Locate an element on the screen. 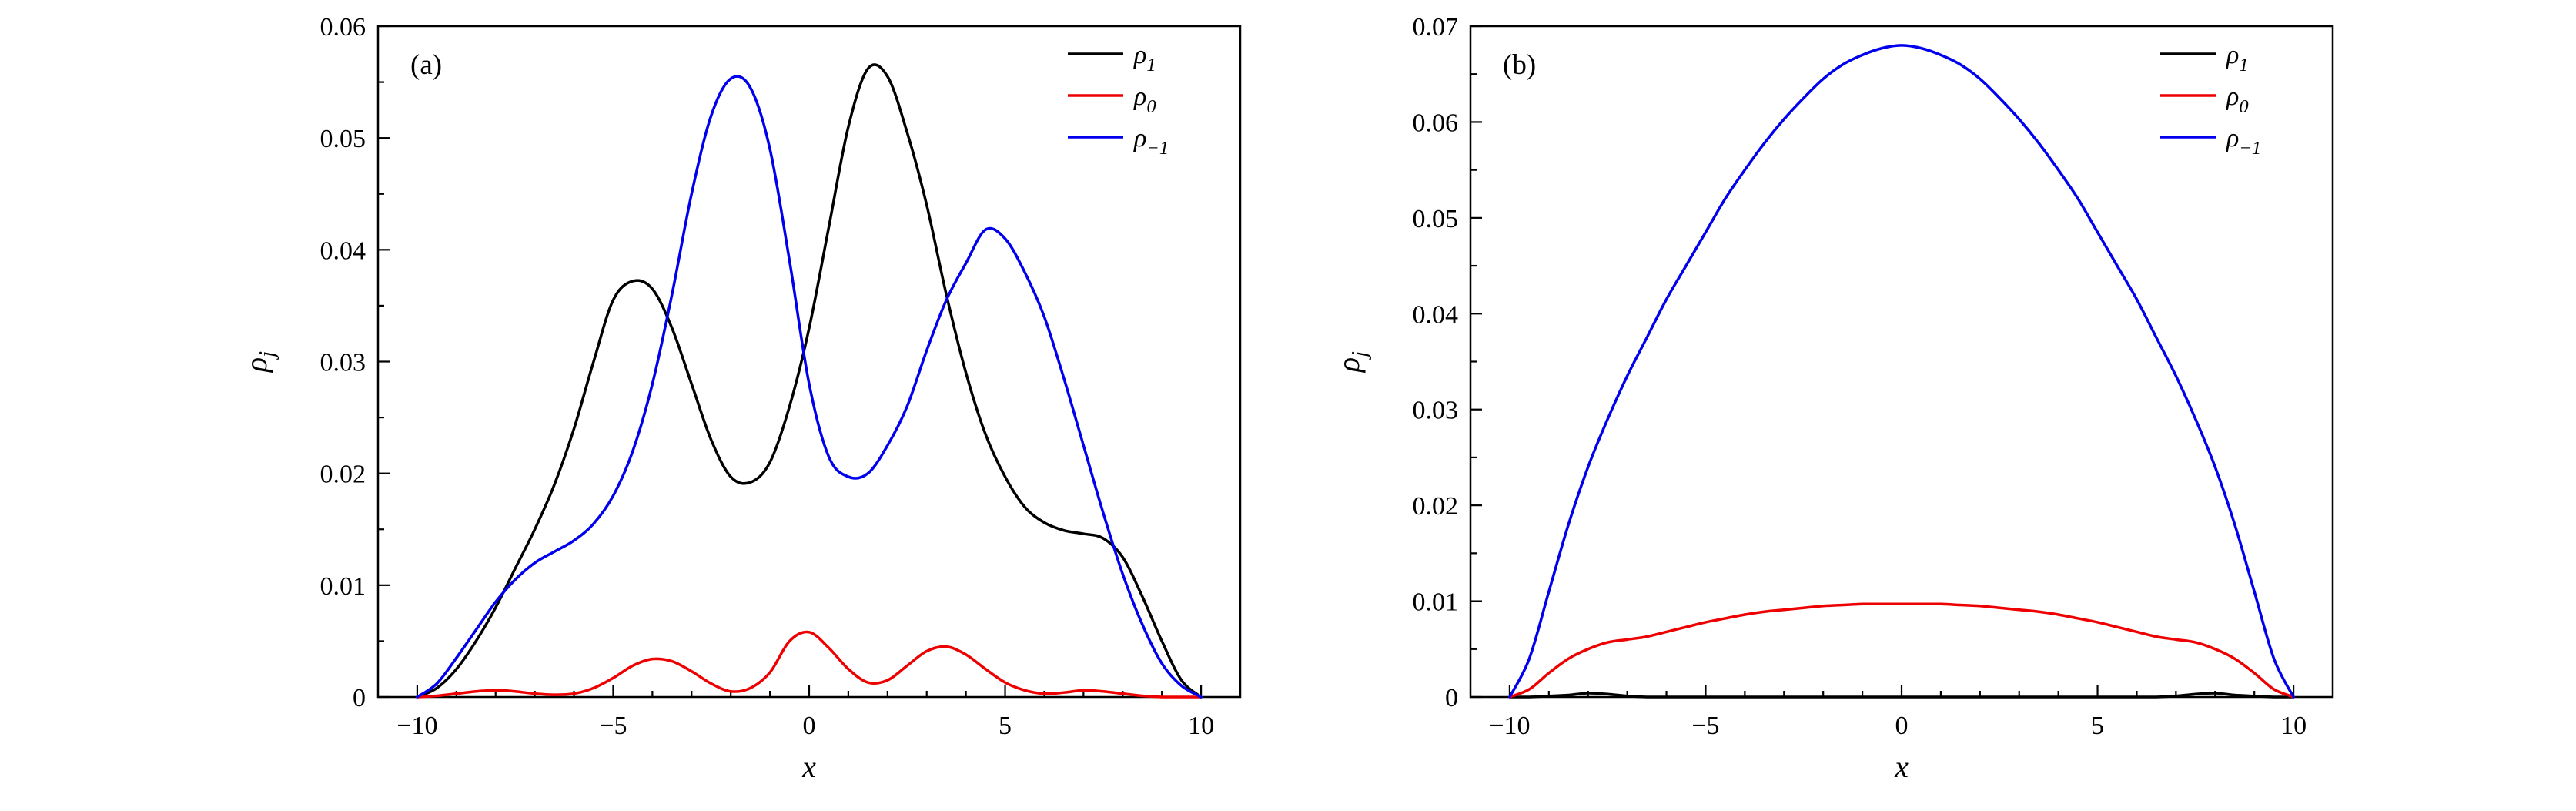 Image resolution: width=2576 pixels, height=811 pixels. y-tick-label: 0.07 is located at coordinates (1436, 27).